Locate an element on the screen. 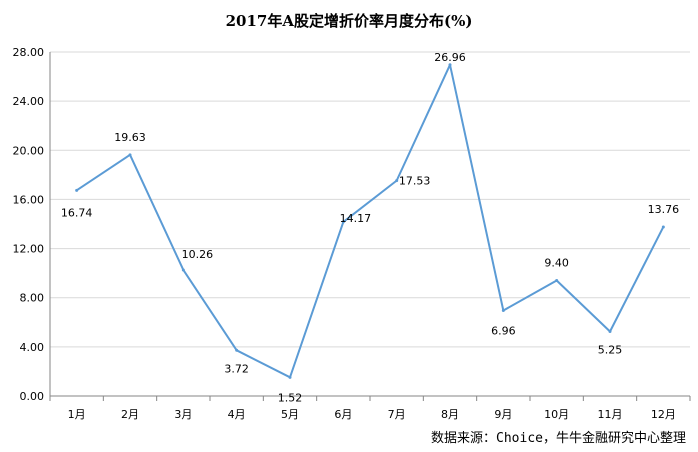  y-tick-label: 20.00 is located at coordinates (29, 150).